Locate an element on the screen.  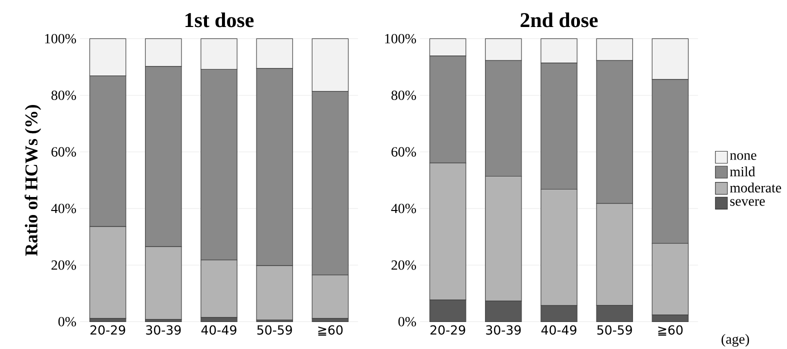
chart-title: 2nd dose is located at coordinates (559, 20).